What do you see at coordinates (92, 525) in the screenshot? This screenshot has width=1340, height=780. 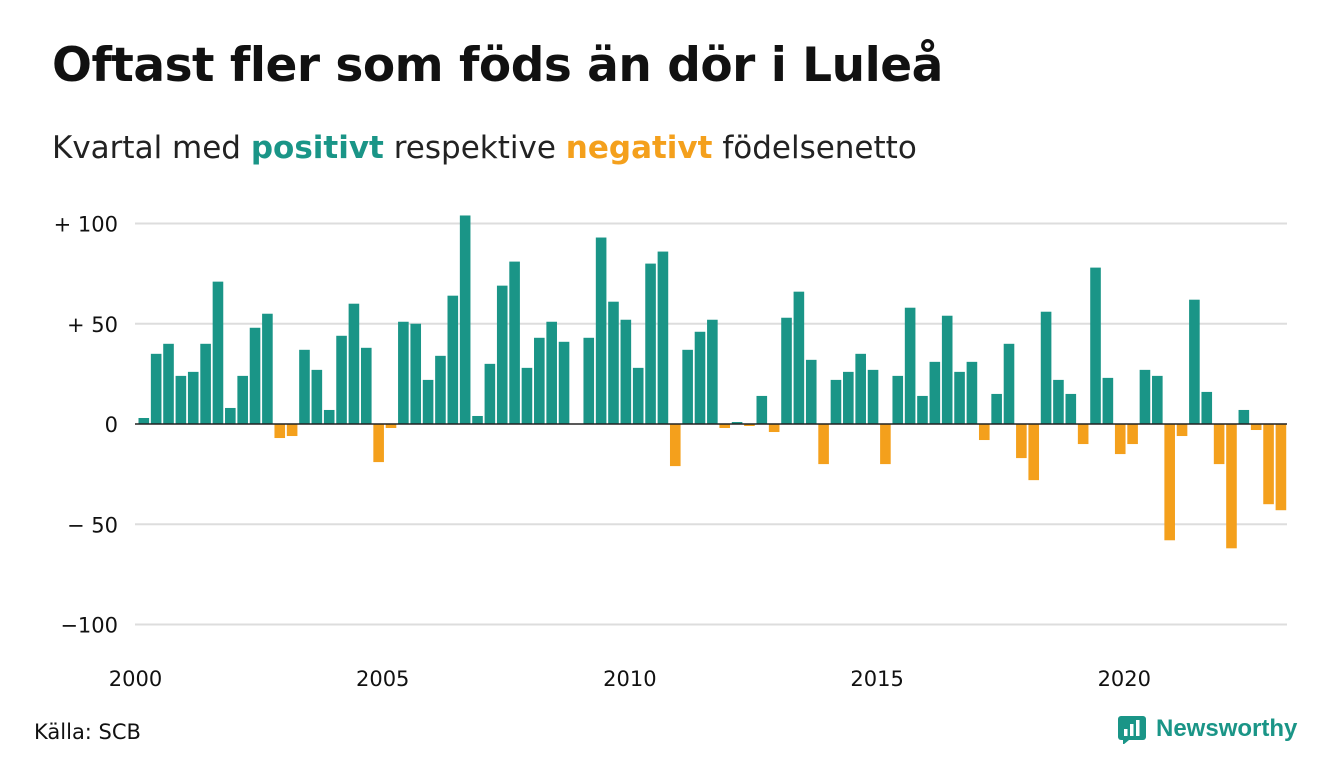 I see `y-tick-label: − 50` at bounding box center [92, 525].